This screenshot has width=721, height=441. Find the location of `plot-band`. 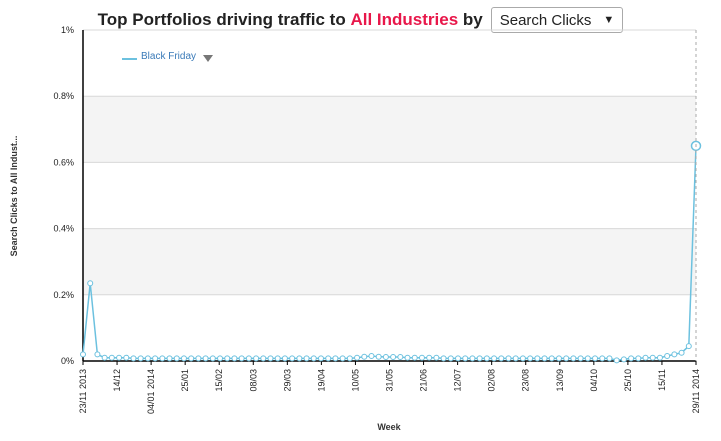

plot-band is located at coordinates (389, 129).